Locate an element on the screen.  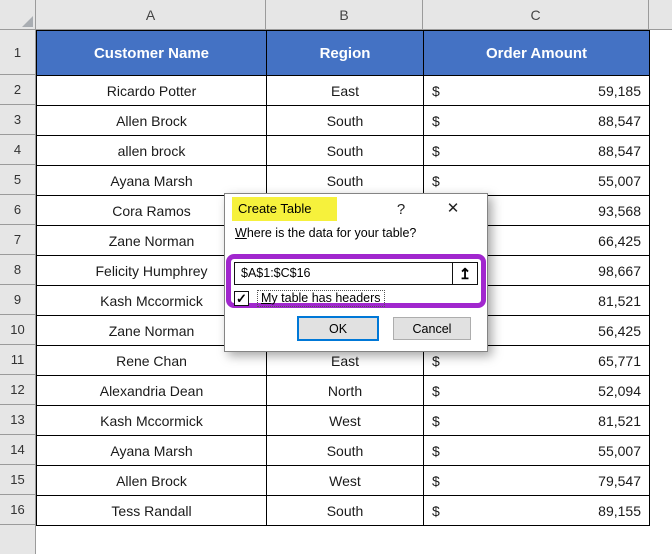
collapse-arrow-icon: ↥ is located at coordinates (465, 274).